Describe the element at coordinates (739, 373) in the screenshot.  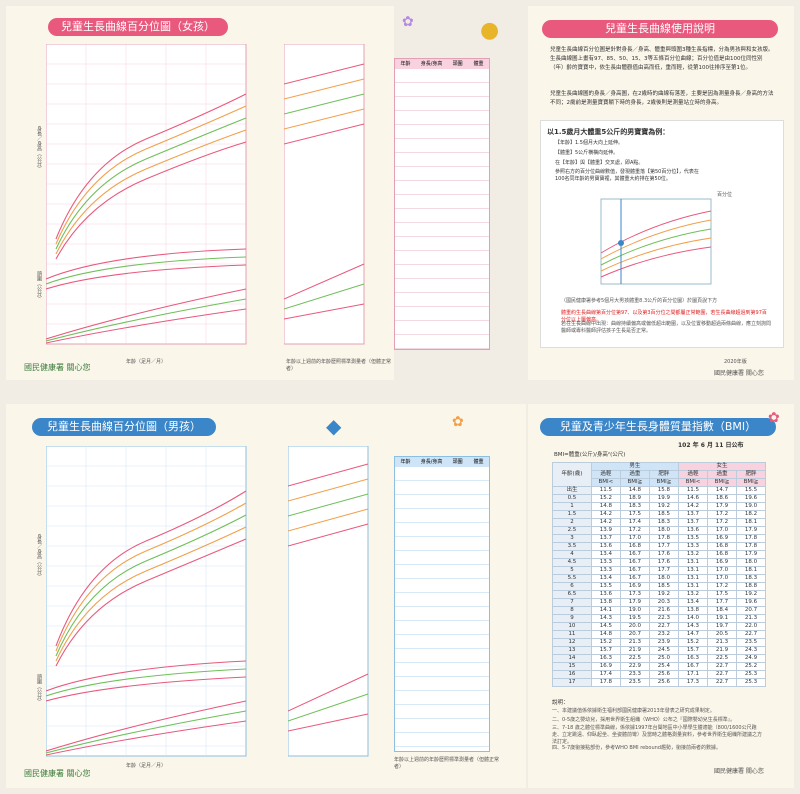
I see `usage-footer: 國民健康署 關心您` at that location.